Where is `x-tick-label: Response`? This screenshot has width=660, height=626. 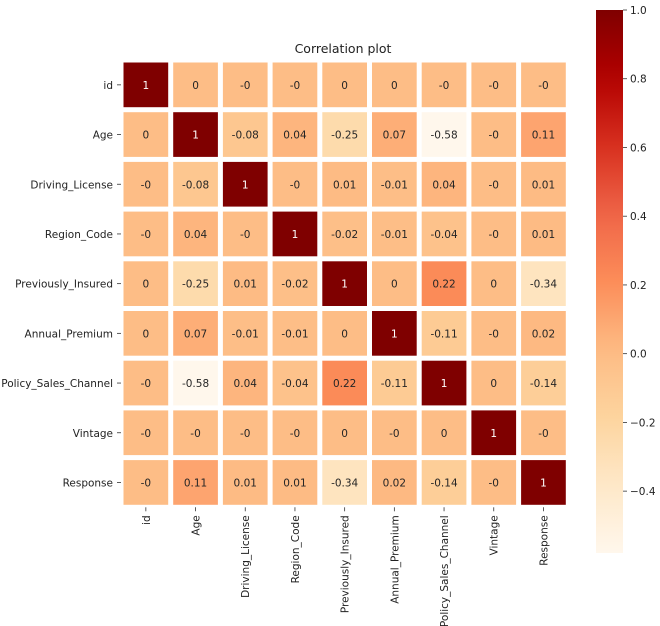 x-tick-label: Response is located at coordinates (544, 540).